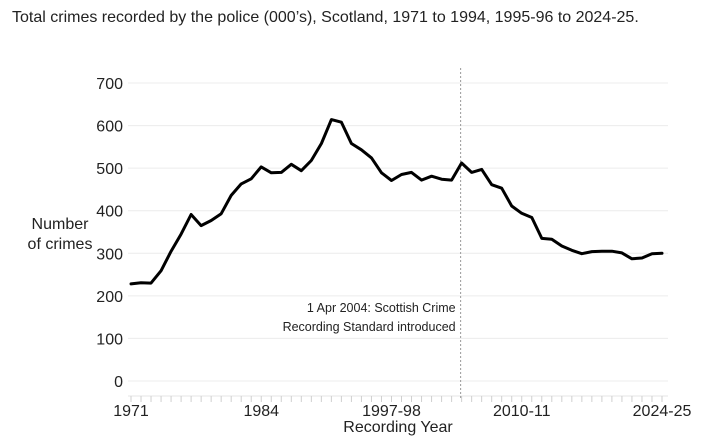 The height and width of the screenshot is (442, 720). What do you see at coordinates (369, 327) in the screenshot?
I see `annotation-text-line2: Recording Standard introduced` at bounding box center [369, 327].